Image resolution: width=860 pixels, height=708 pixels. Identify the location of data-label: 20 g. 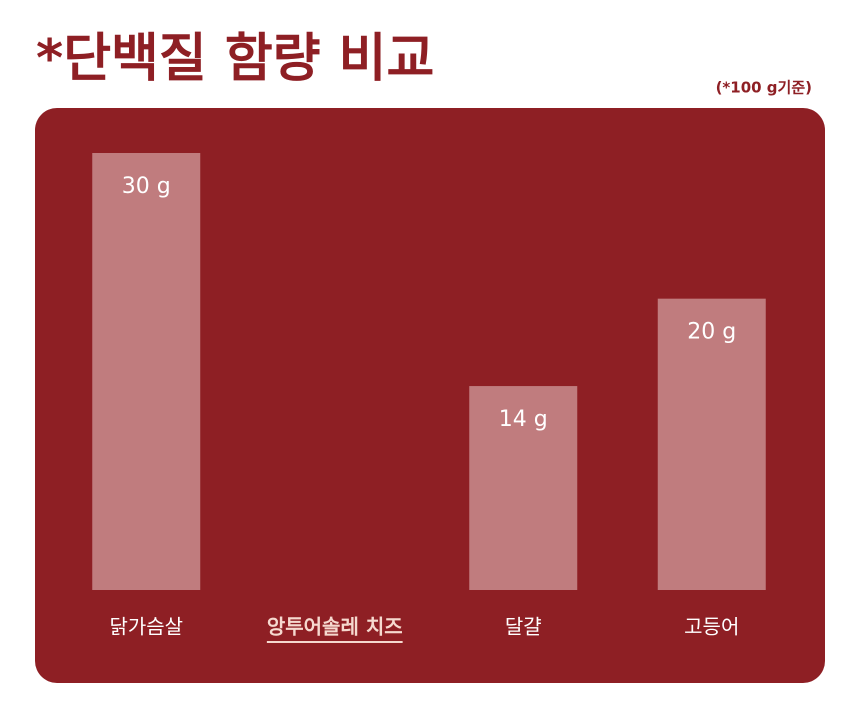
(711, 332).